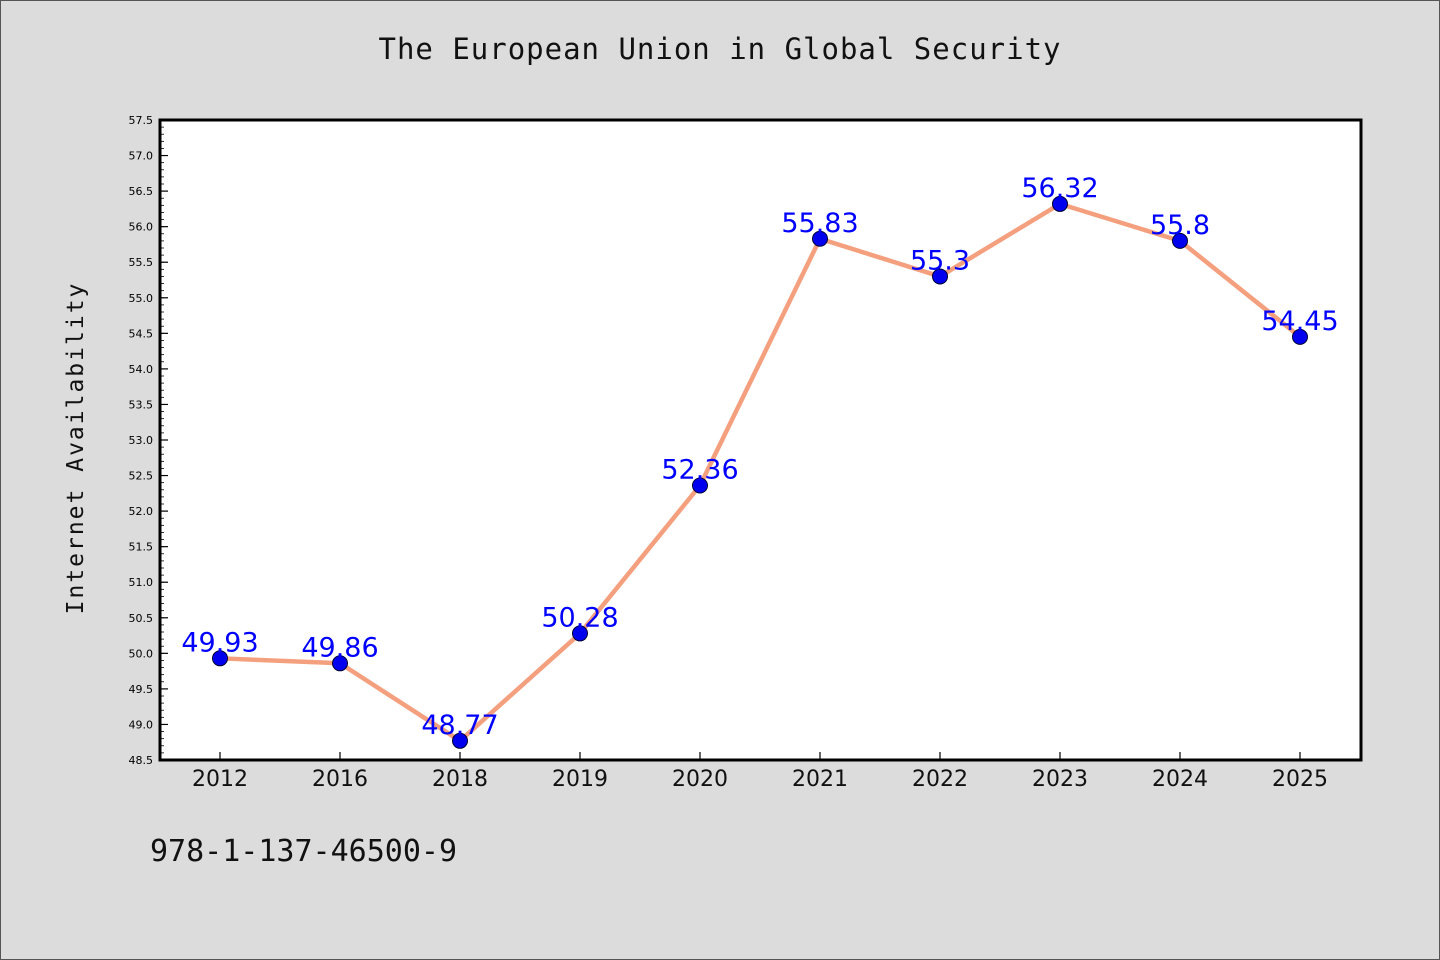 Image resolution: width=1440 pixels, height=960 pixels. What do you see at coordinates (141, 689) in the screenshot?
I see `y-tick-label: 49.5` at bounding box center [141, 689].